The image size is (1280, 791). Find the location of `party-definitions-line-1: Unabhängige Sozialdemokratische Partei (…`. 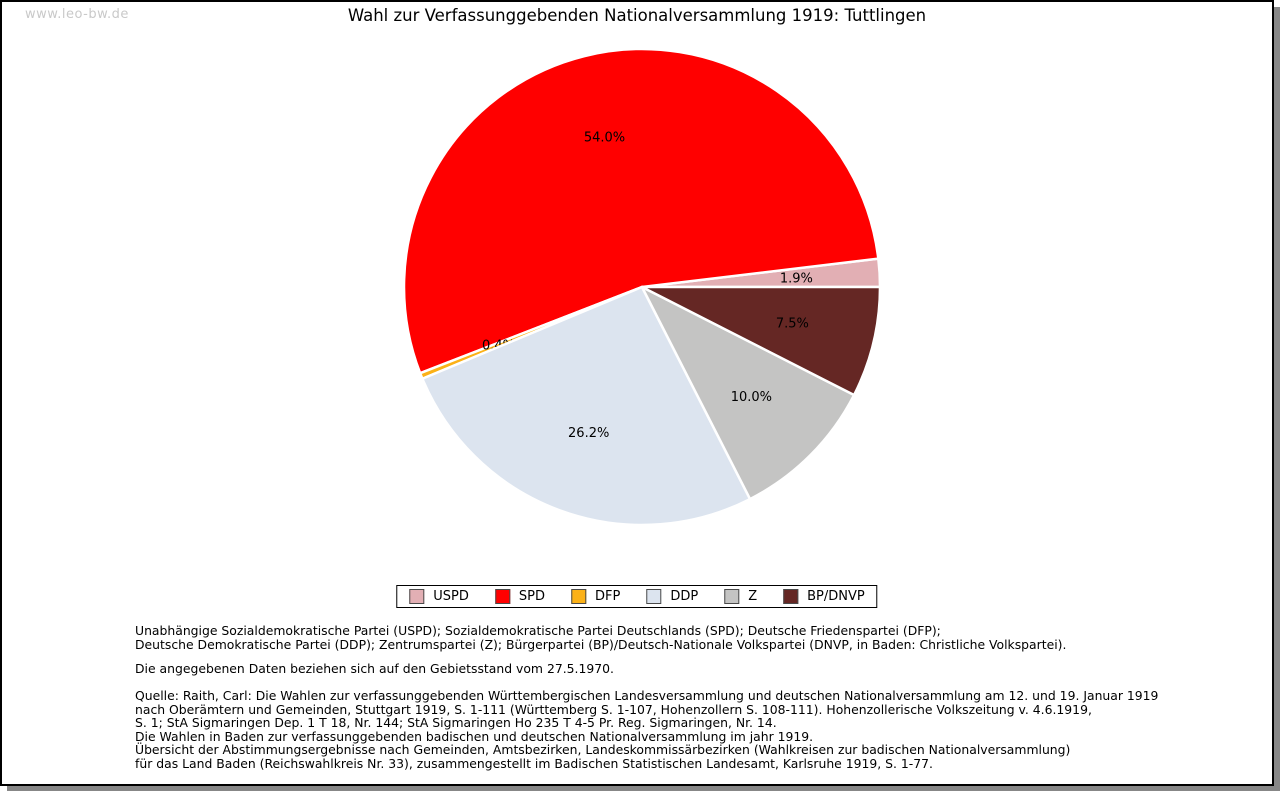

party-definitions-line-1: Unabhängige Sozialdemokratische Partei (… is located at coordinates (538, 630).